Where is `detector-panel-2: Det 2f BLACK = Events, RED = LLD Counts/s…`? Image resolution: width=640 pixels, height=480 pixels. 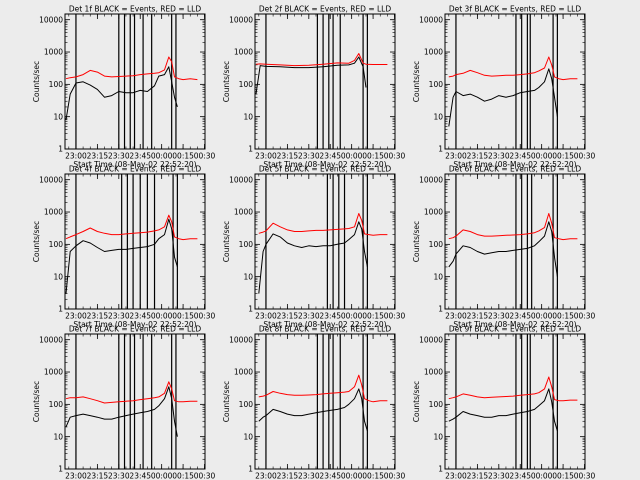
detector-panel-2: Det 2f BLACK = Events, RED = LLD Counts/s… is located at coordinates (314, 87).